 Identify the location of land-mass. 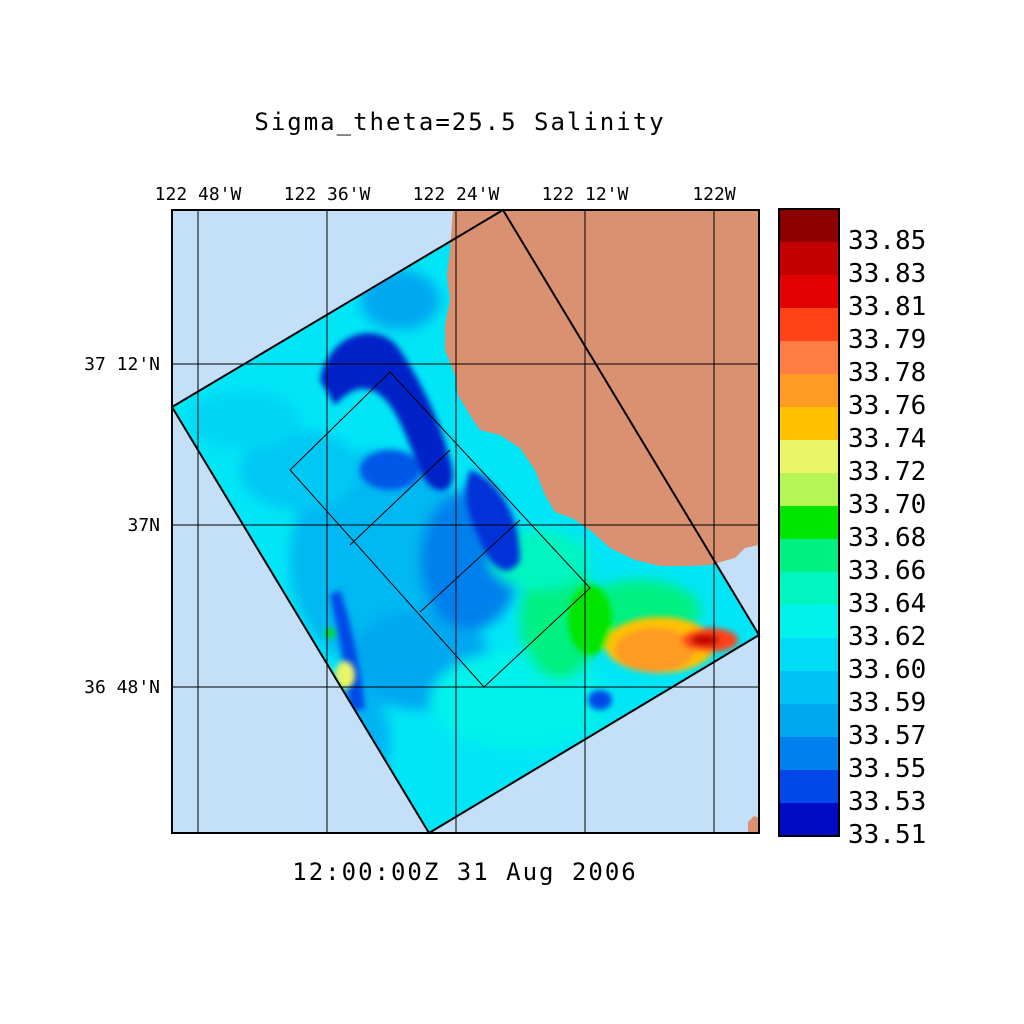
(602, 388).